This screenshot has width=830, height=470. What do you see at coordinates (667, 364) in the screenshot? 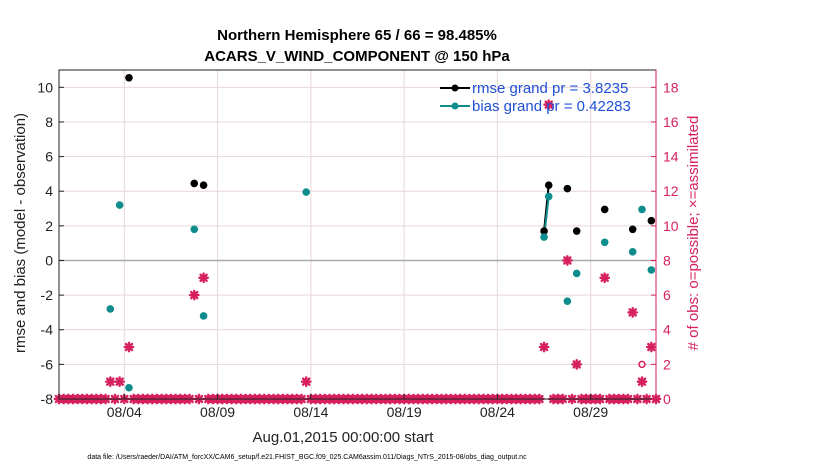
I see `y-right-tick-label: 2` at bounding box center [667, 364].